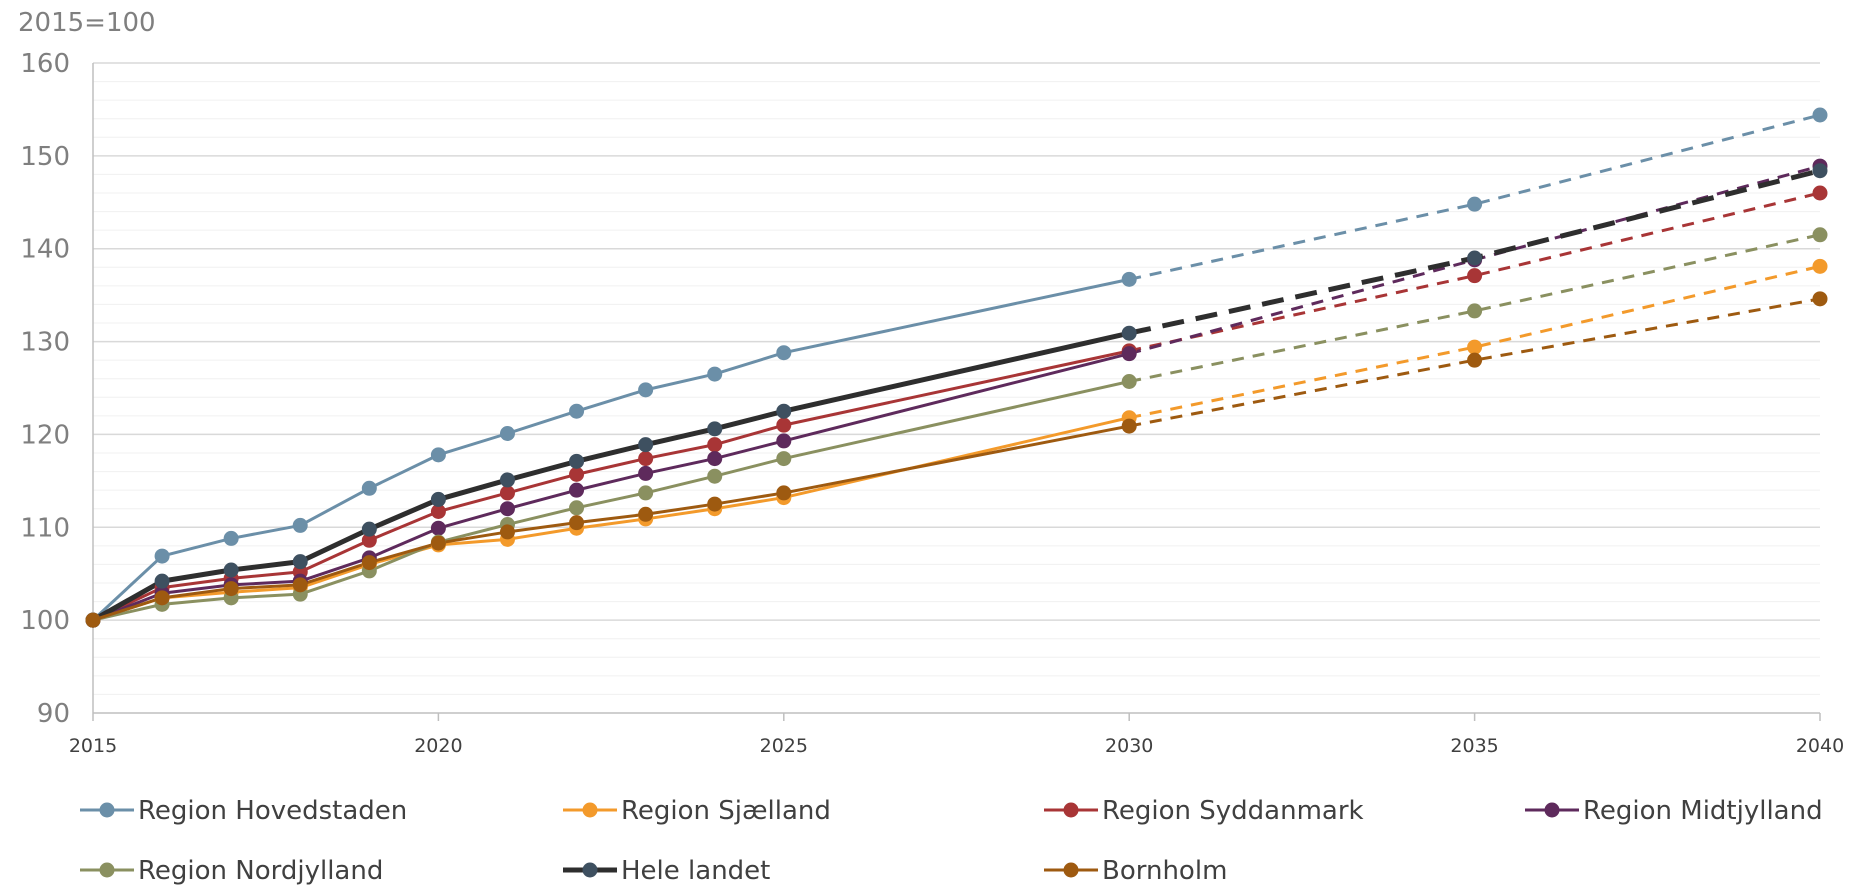  Describe the element at coordinates (45, 621) in the screenshot. I see `y-tick-label: 100` at that location.